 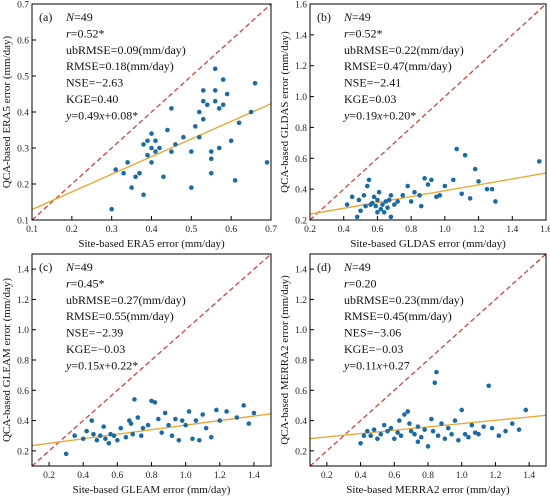 I want to click on x-axis-label: Site-based GLEAM error (mm/day), so click(x=152, y=490).